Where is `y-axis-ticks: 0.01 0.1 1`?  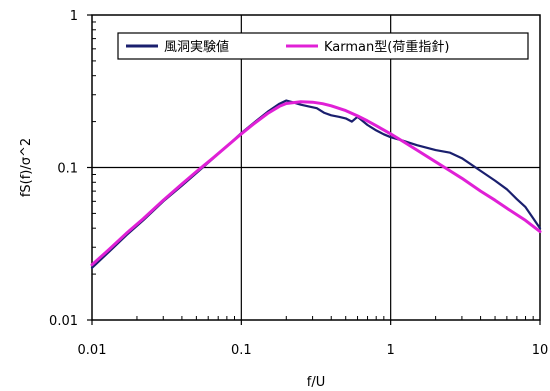
y-axis-ticks: 0.01 0.1 1 is located at coordinates (72, 169).